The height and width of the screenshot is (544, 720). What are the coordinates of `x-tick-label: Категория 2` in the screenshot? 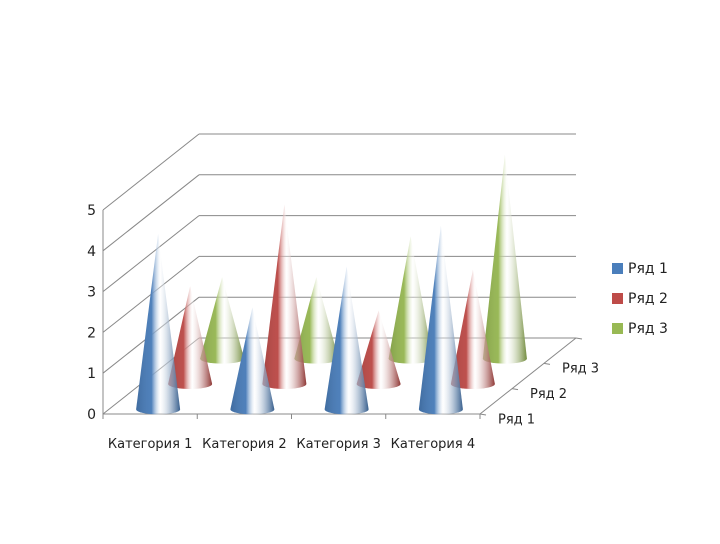 It's located at (244, 444).